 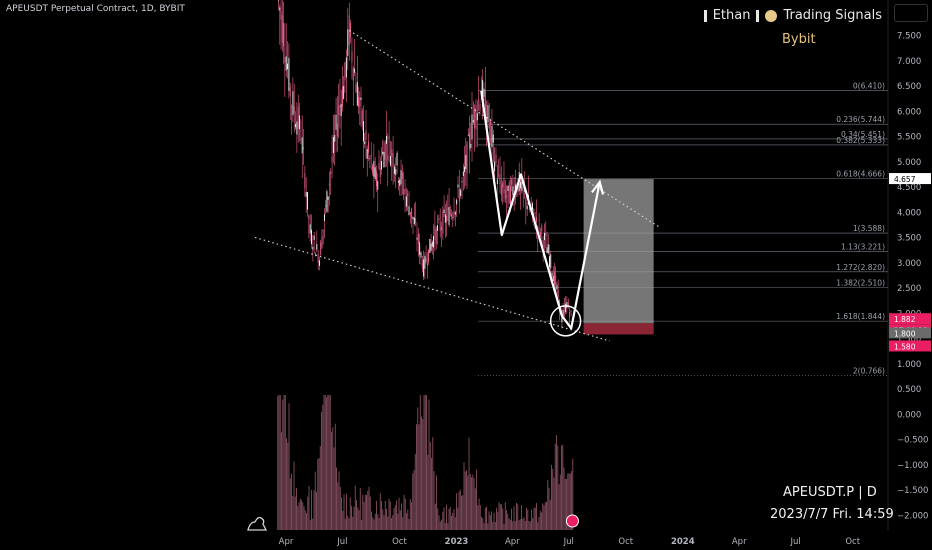 I want to click on x-tick-label: Oct, so click(x=852, y=542).